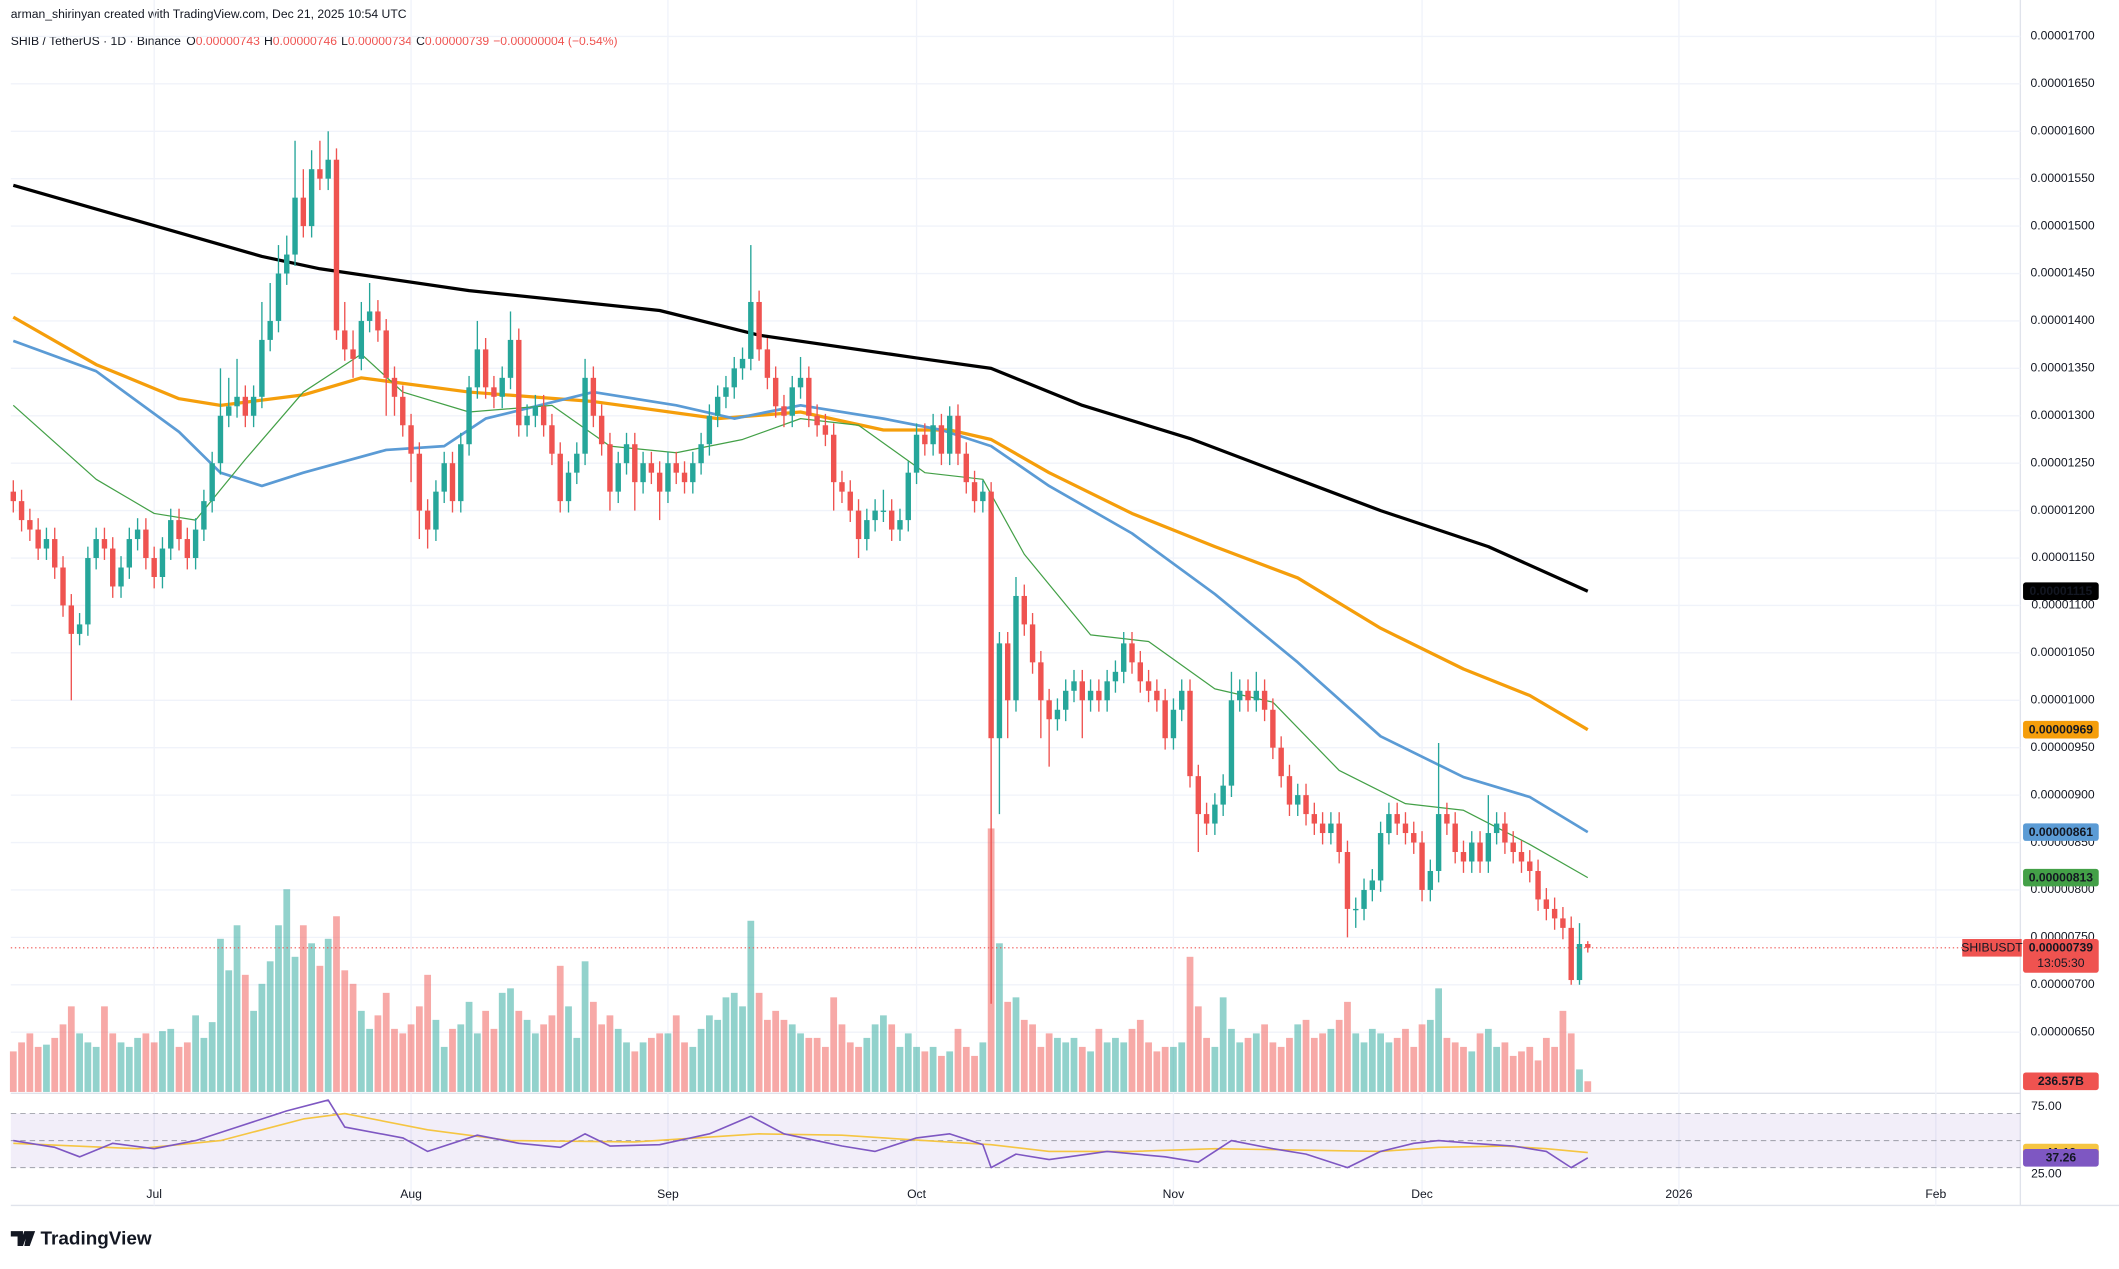 The height and width of the screenshot is (1269, 2119). Describe the element at coordinates (154, 1194) in the screenshot. I see `x-tick-label: Jul` at that location.